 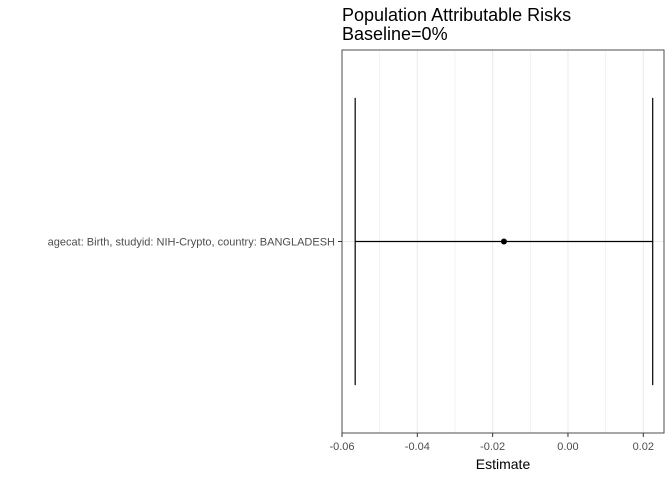 What do you see at coordinates (643, 447) in the screenshot?
I see `x-tick-label: 0.02` at bounding box center [643, 447].